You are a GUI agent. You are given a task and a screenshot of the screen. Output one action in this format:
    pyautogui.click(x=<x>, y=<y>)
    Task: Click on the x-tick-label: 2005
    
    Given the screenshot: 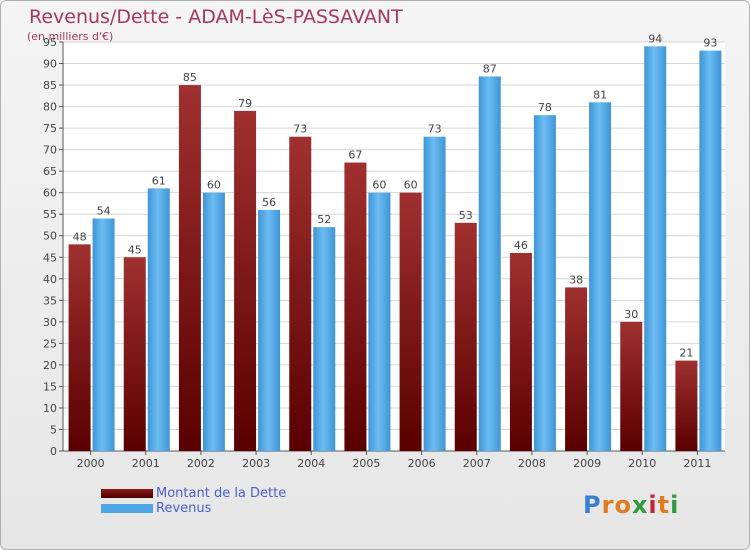 What is the action you would take?
    pyautogui.click(x=366, y=463)
    